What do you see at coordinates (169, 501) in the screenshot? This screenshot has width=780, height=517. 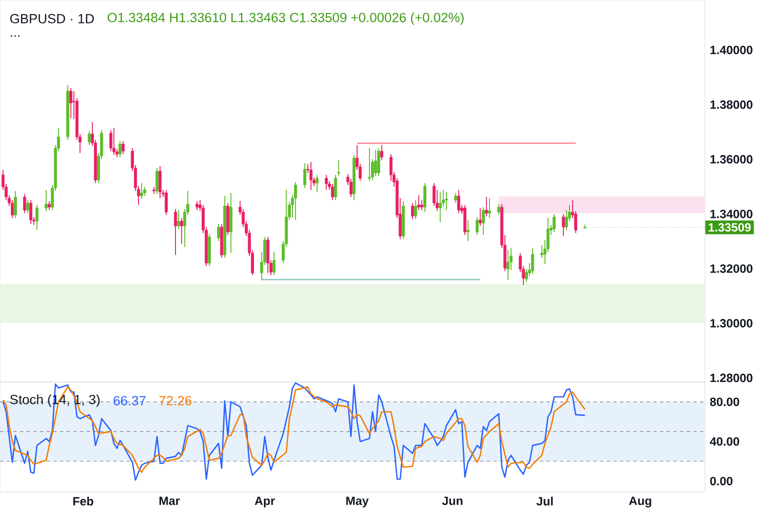 I see `x-tick-label: Mar` at bounding box center [169, 501].